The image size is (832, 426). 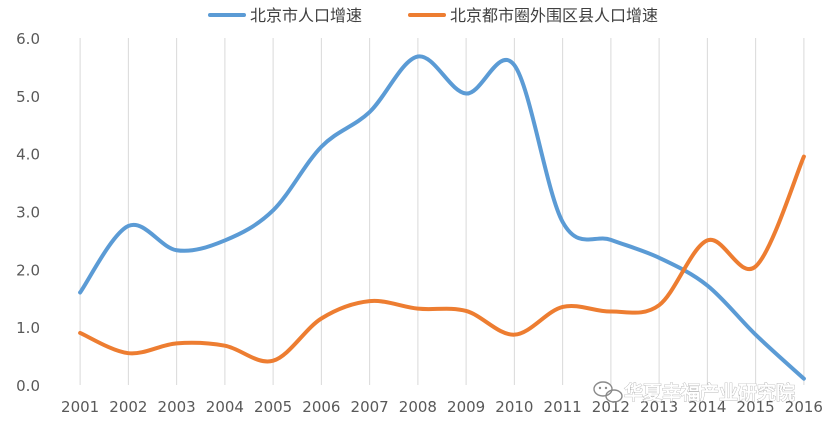 What do you see at coordinates (370, 407) in the screenshot?
I see `x-tick-label: 2007` at bounding box center [370, 407].